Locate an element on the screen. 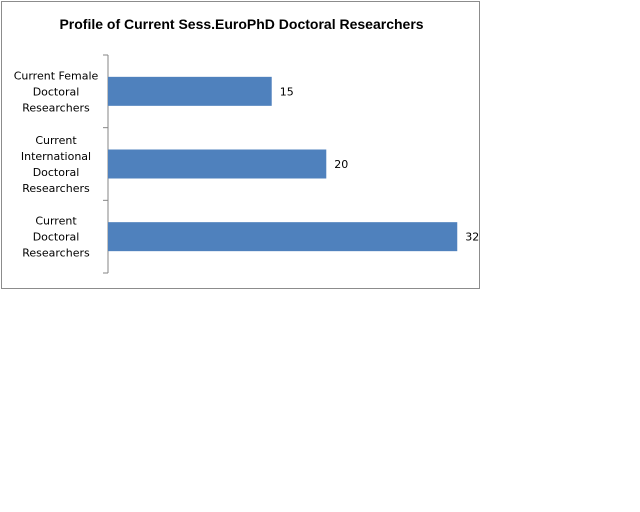 The width and height of the screenshot is (640, 512). category-label: Current International Doctoral Researchers is located at coordinates (56, 164).